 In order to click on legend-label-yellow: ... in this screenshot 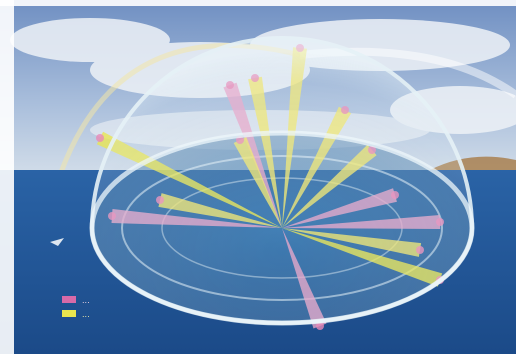, I will do `click(86, 314)`.